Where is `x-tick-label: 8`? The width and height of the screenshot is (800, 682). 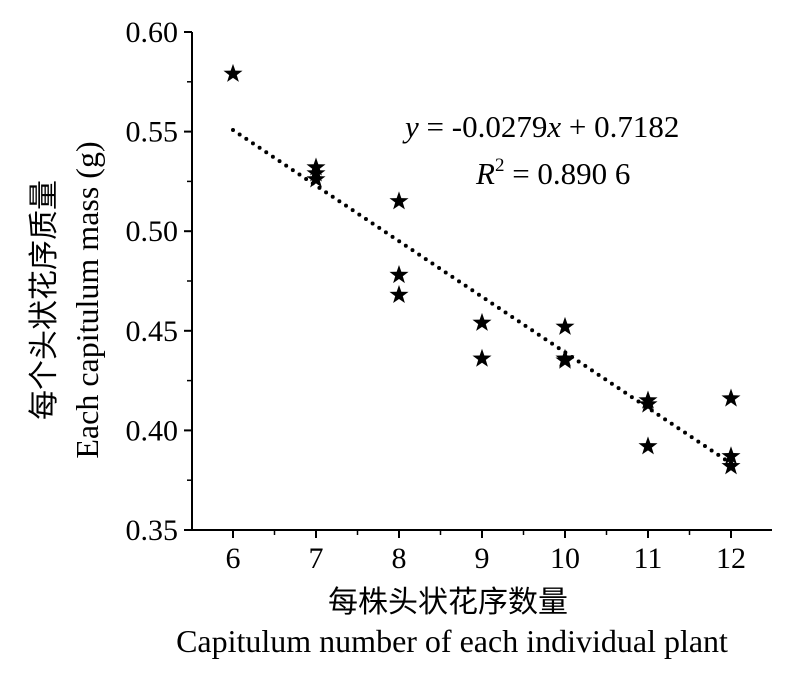
x-tick-label: 8 is located at coordinates (399, 558).